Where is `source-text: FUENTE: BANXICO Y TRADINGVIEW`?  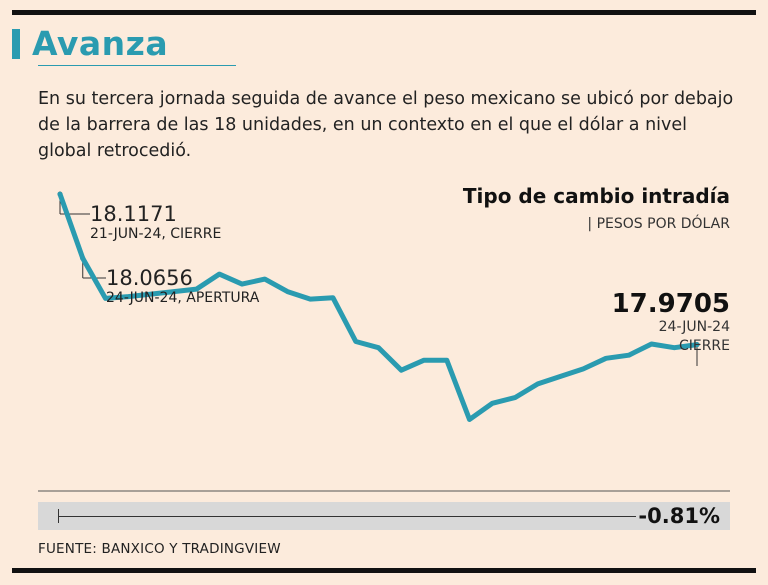 source-text: FUENTE: BANXICO Y TRADINGVIEW is located at coordinates (159, 549).